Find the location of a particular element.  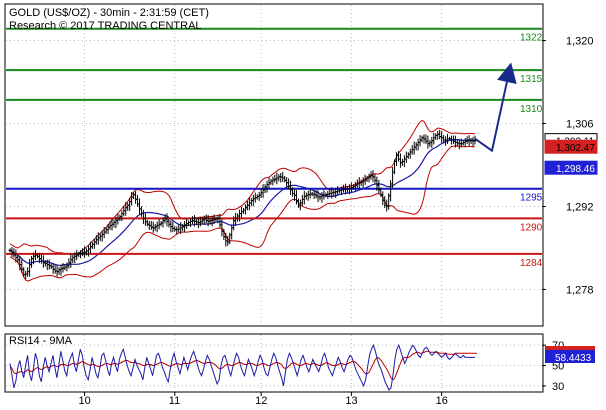

level-label-1322: 1322 is located at coordinates (531, 38).